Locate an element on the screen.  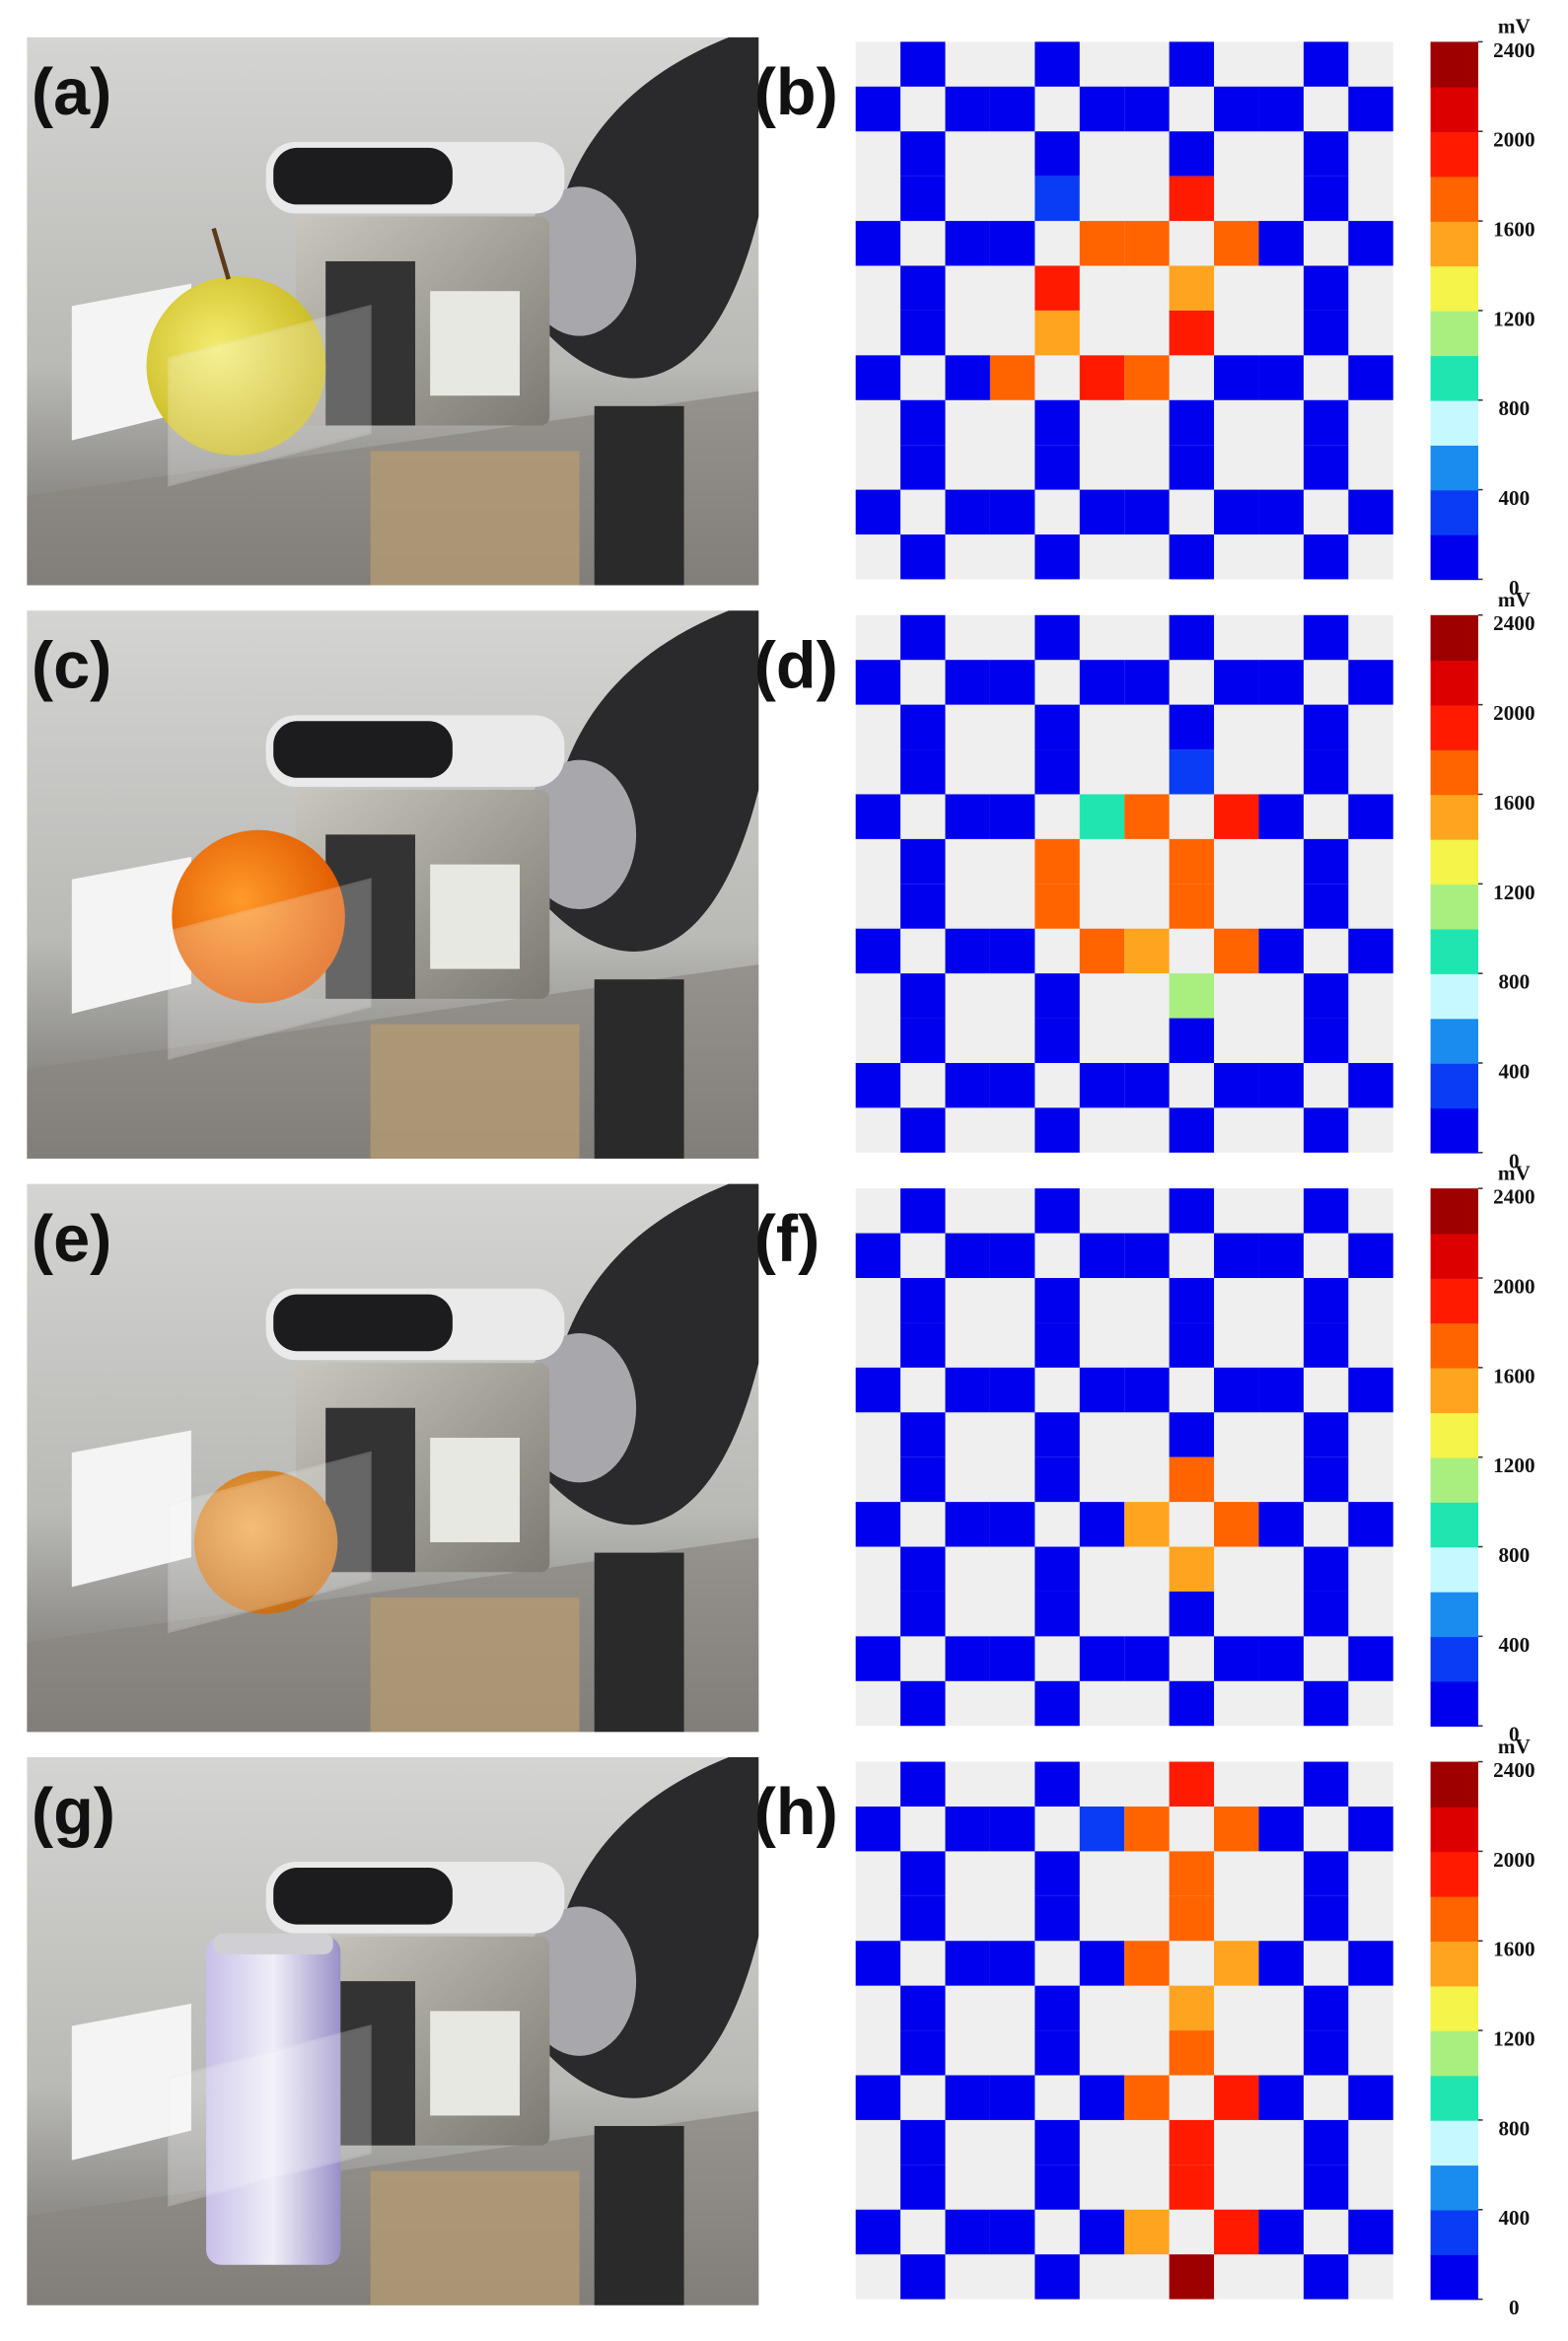
camera-face is located at coordinates (363, 749).